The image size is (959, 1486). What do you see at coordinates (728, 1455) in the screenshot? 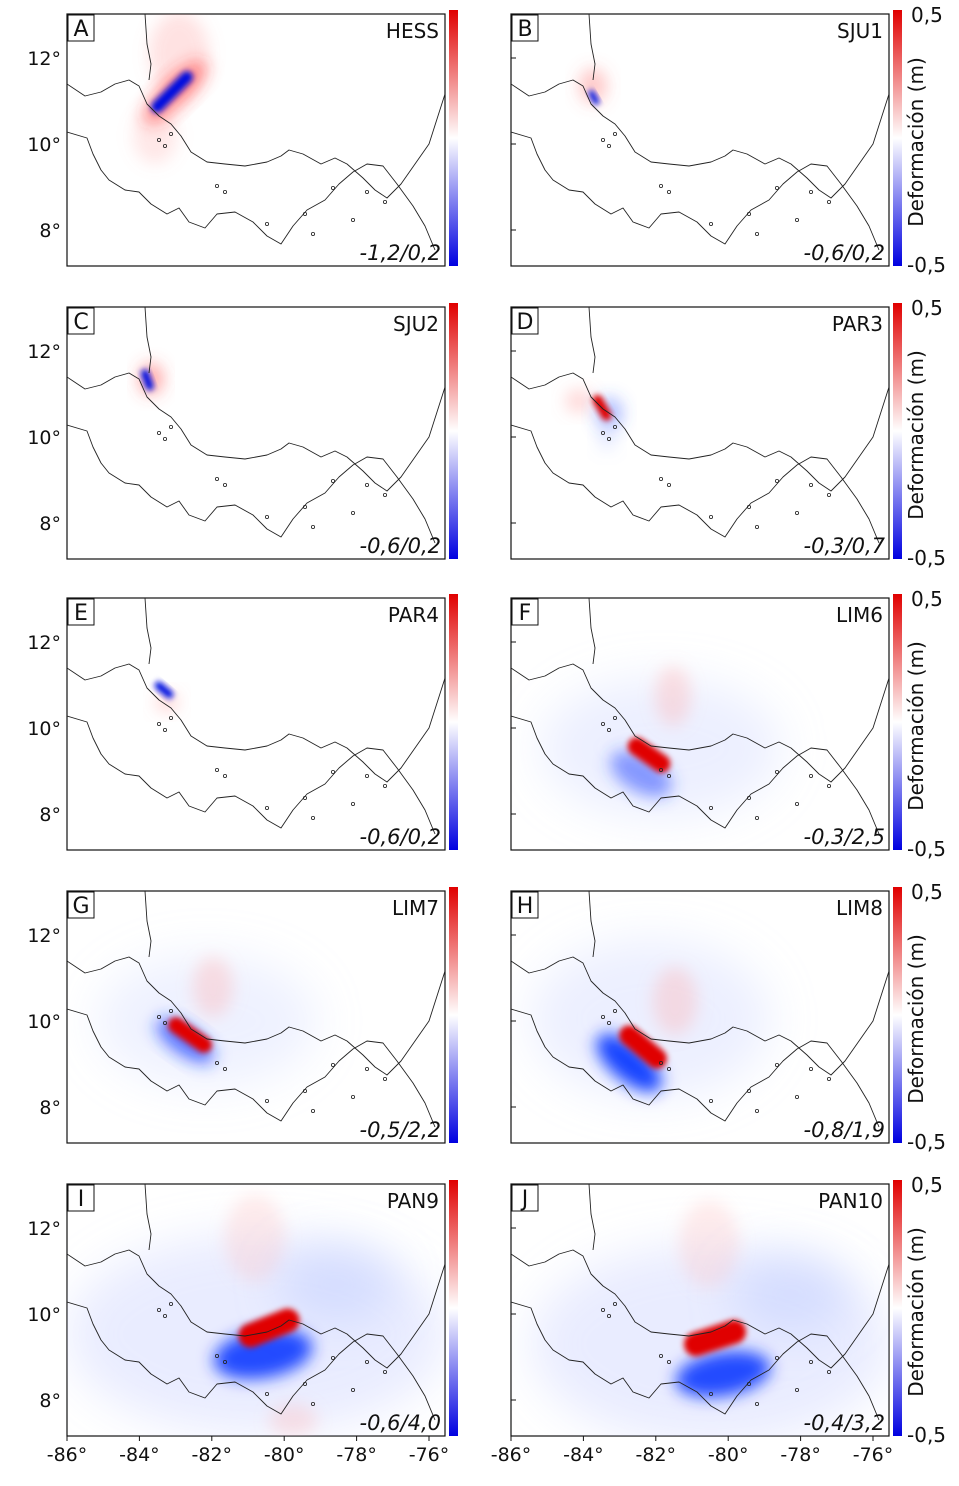
I see `longitude-tick-label: -80°` at bounding box center [728, 1455].